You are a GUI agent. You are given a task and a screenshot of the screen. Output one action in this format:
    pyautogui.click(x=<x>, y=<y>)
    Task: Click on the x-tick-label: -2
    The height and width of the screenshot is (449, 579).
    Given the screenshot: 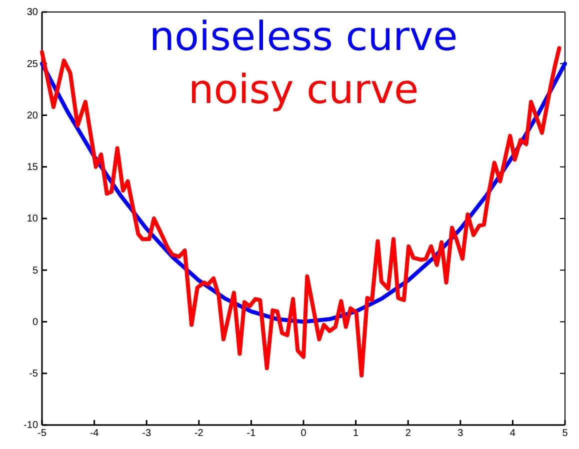 What is the action you would take?
    pyautogui.click(x=199, y=434)
    